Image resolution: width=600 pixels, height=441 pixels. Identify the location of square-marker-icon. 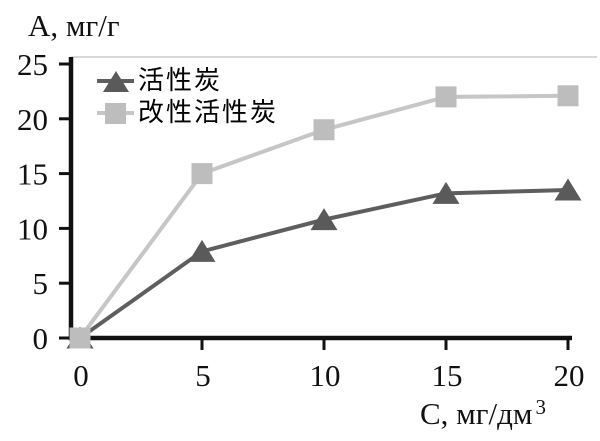
(115, 113).